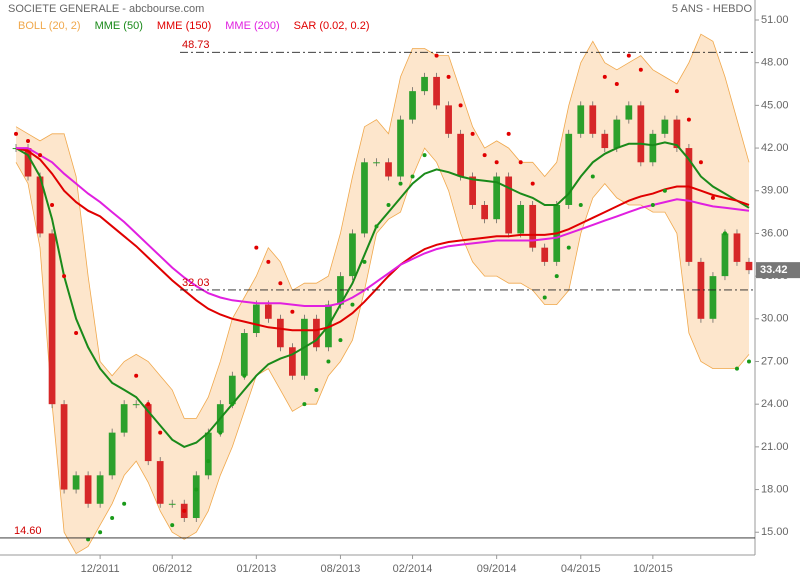 The height and width of the screenshot is (580, 800). I want to click on legend-entry: BOLL (20, 2), so click(49, 26).